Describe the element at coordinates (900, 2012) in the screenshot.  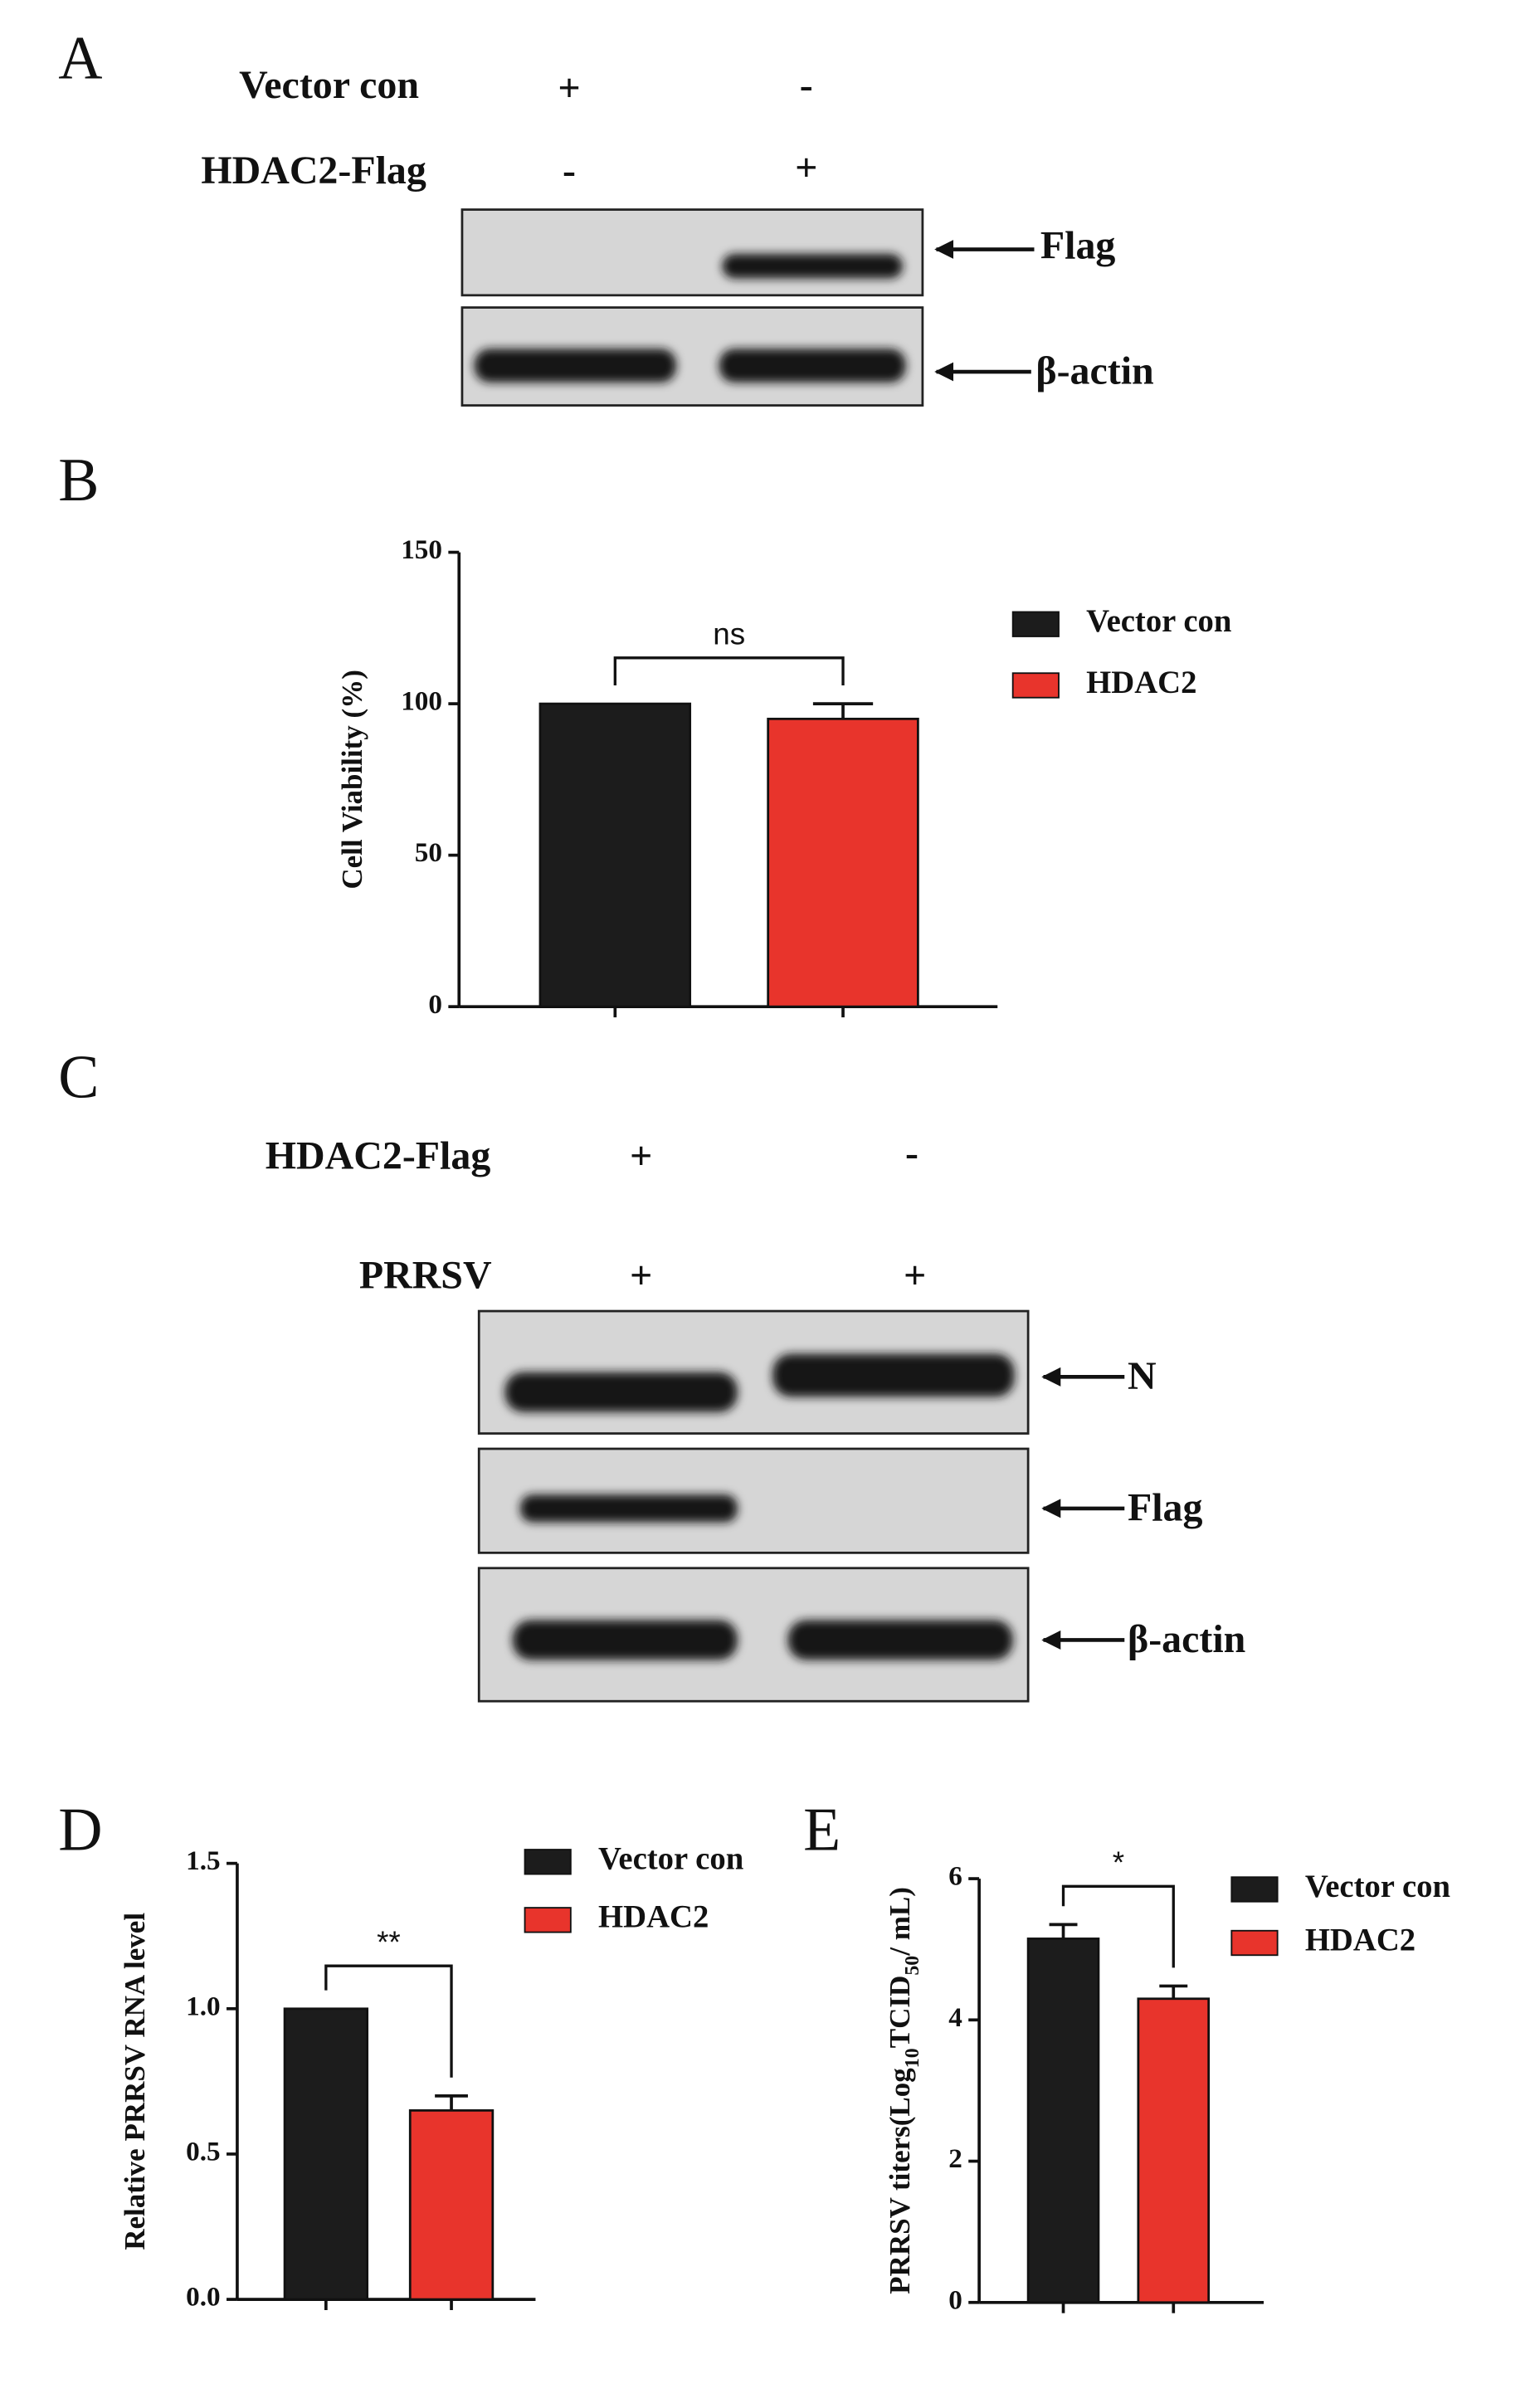
I see `y-axis-label-part: TCID` at that location.